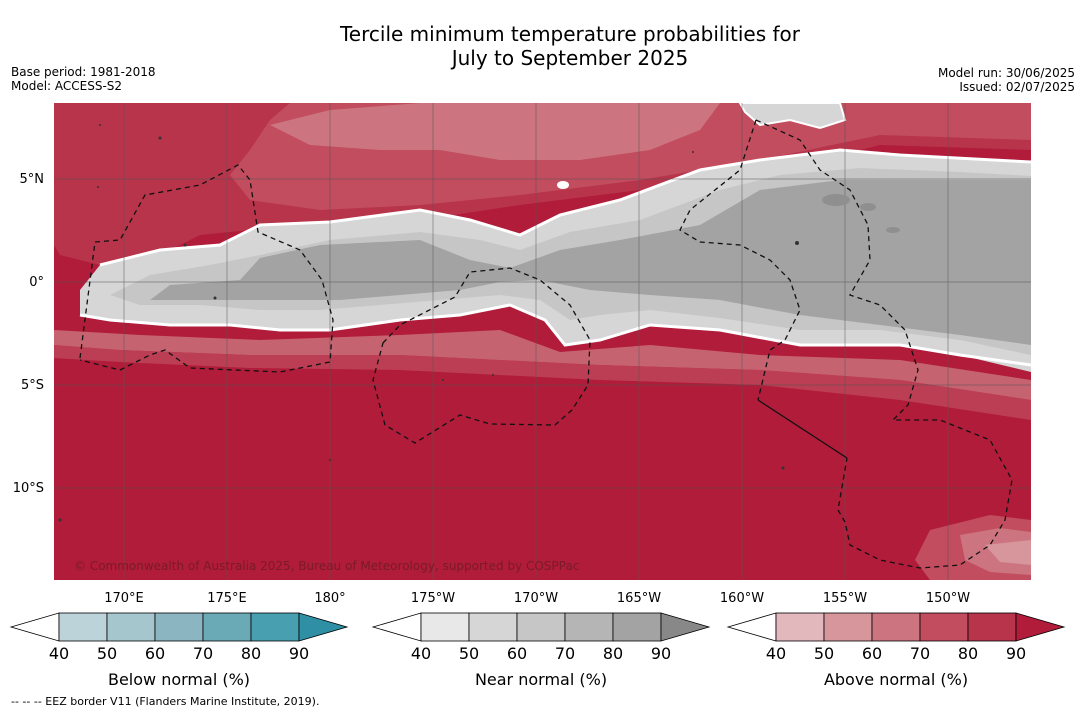 The width and height of the screenshot is (1085, 713). Describe the element at coordinates (896, 650) in the screenshot. I see `colorbar-3: 40 50 60 70 80 90 Above normal (%)` at that location.